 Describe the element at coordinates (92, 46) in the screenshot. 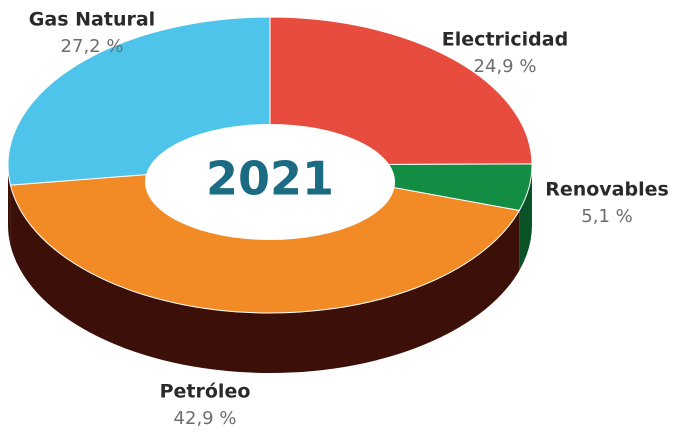

I see `value-label: 27,2 %` at that location.